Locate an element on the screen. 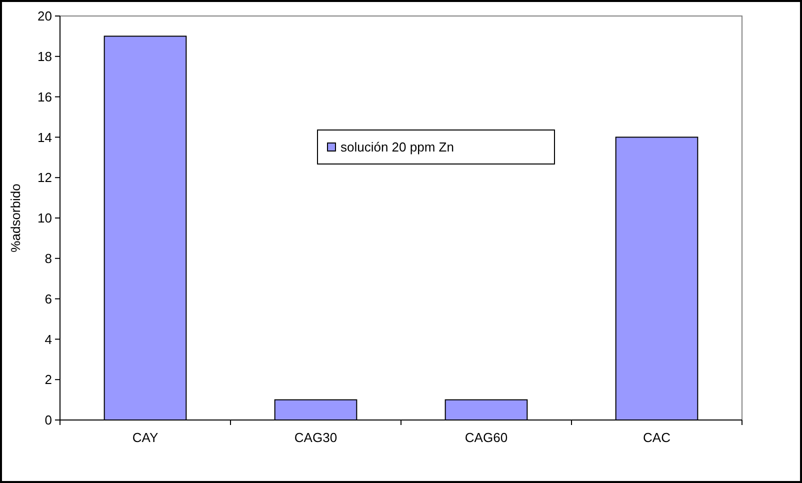 The image size is (802, 483). x-tick-label: CAY is located at coordinates (145, 437).